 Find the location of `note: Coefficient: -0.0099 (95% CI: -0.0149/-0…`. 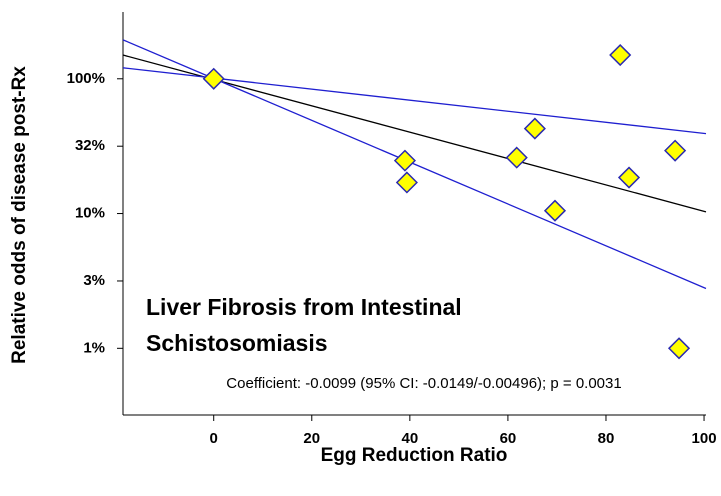

note: Coefficient: -0.0099 (95% CI: -0.0149/-0… is located at coordinates (423, 383).